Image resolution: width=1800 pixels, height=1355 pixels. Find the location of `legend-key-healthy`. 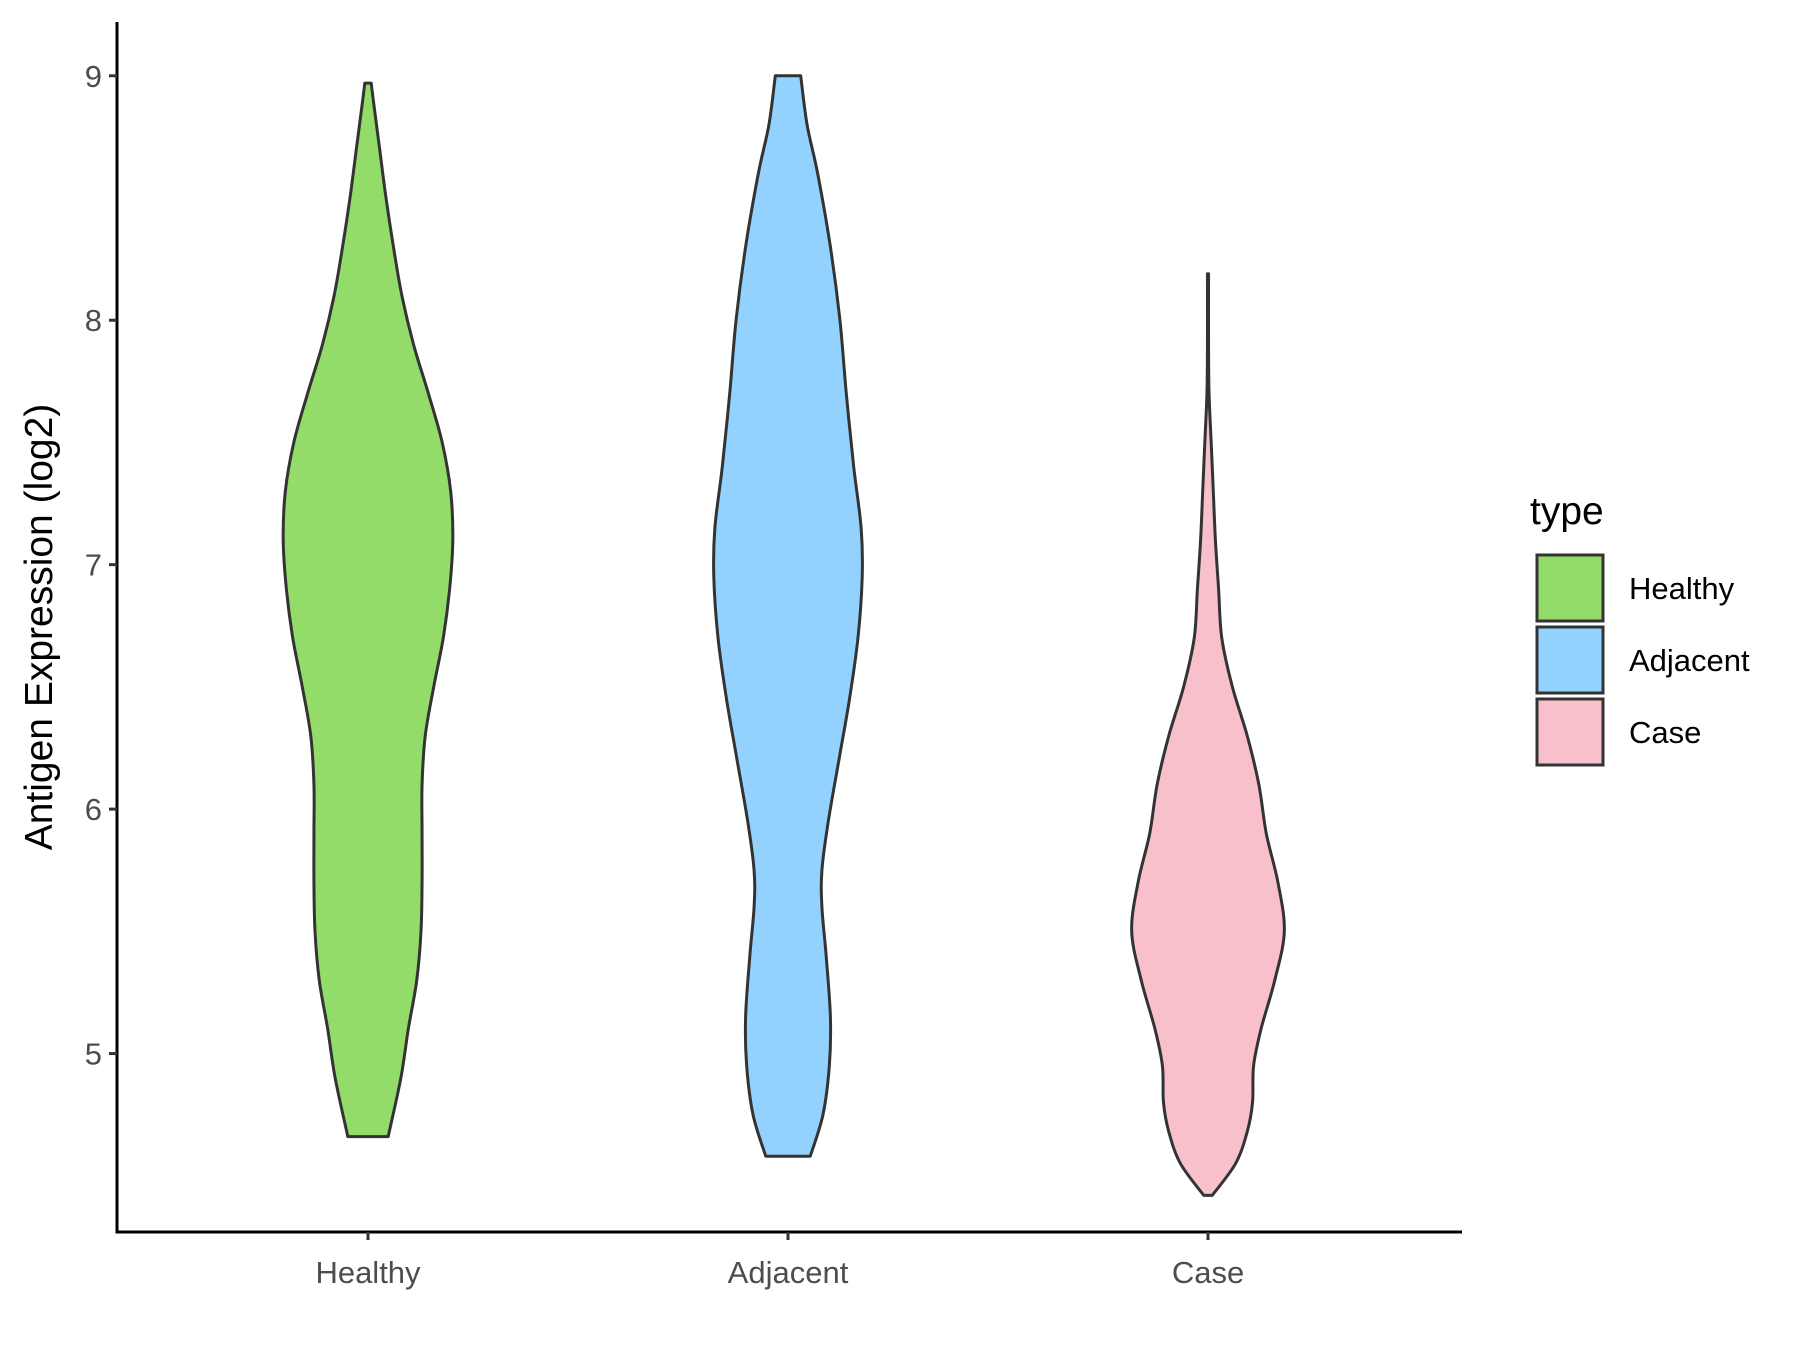

legend-key-healthy is located at coordinates (1570, 588).